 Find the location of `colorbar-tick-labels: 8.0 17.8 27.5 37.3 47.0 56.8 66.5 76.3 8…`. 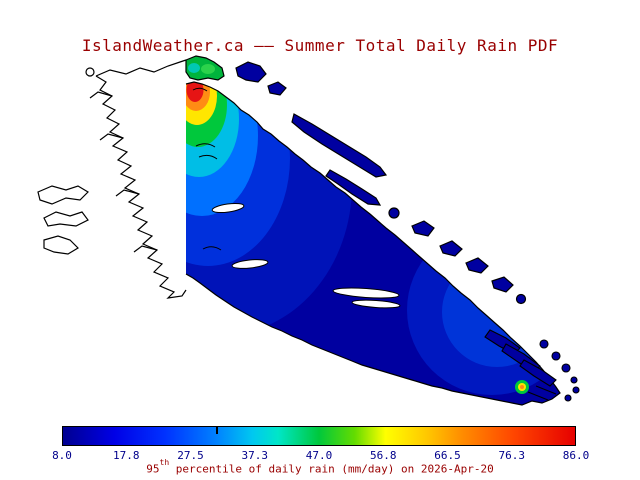

colorbar-tick-labels: 8.0 17.8 27.5 37.3 47.0 56.8 66.5 76.3 8… is located at coordinates (320, 455).